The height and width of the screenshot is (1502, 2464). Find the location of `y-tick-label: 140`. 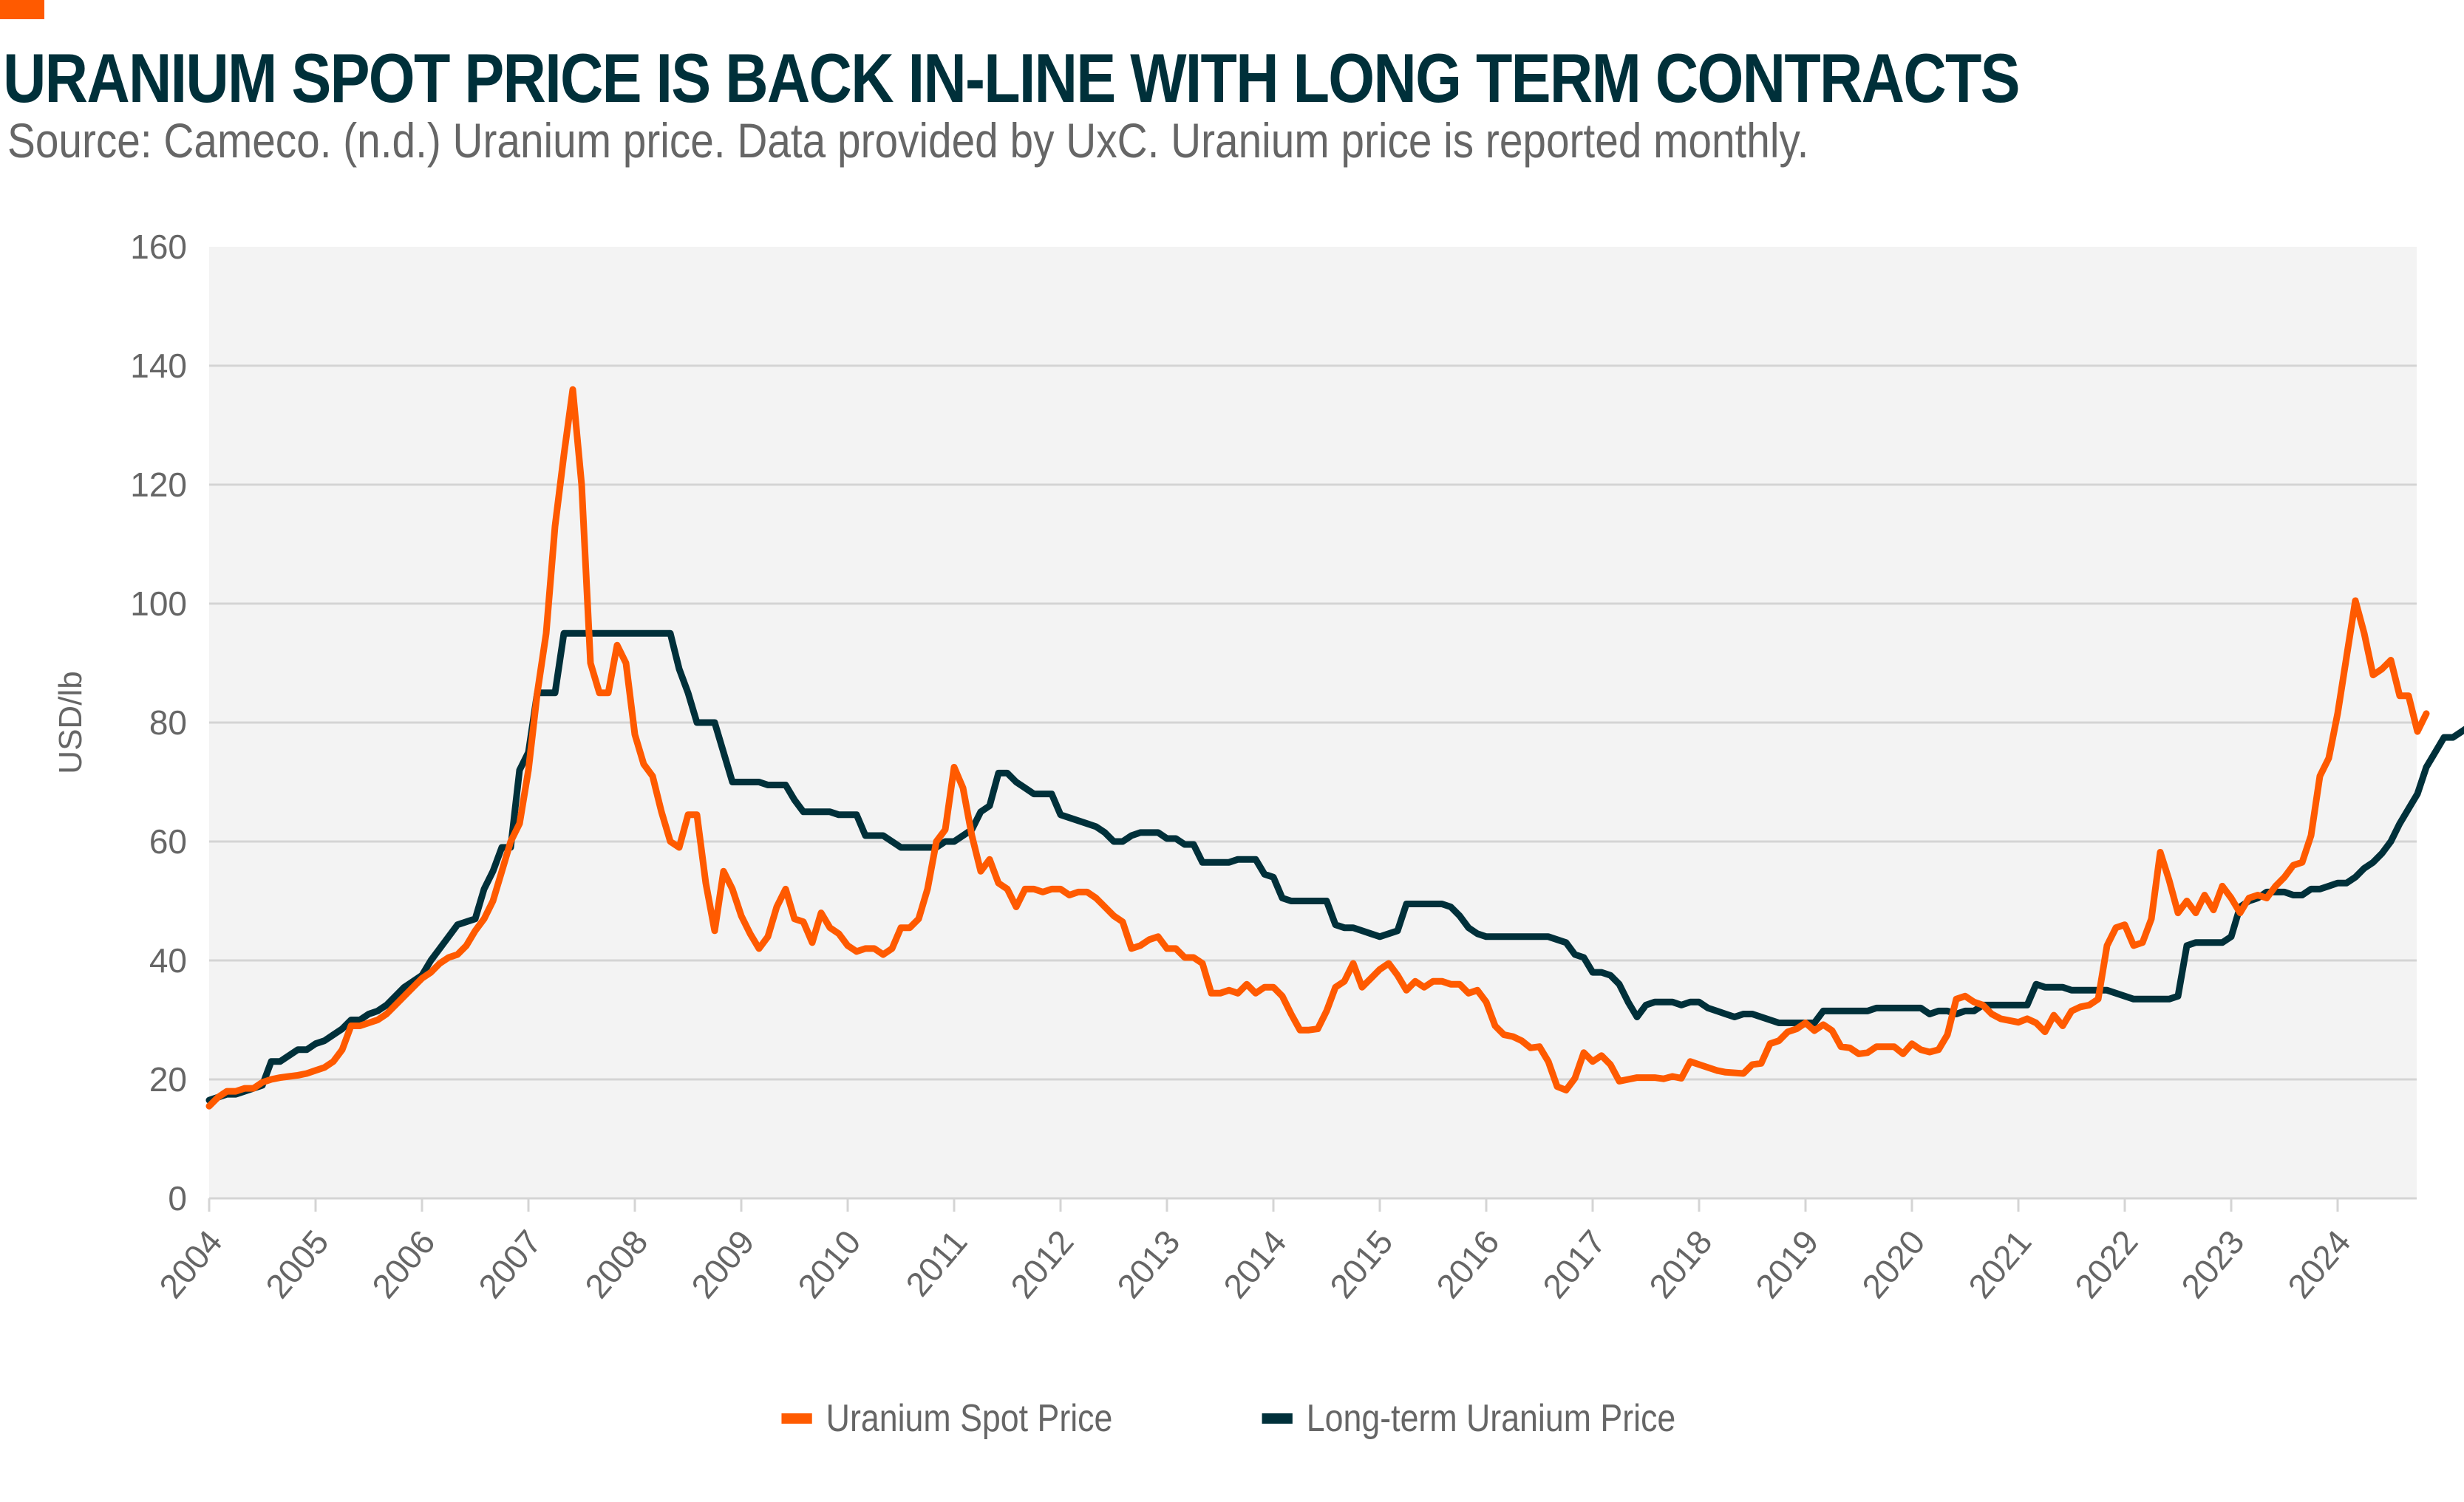

y-tick-label: 140 is located at coordinates (158, 366).